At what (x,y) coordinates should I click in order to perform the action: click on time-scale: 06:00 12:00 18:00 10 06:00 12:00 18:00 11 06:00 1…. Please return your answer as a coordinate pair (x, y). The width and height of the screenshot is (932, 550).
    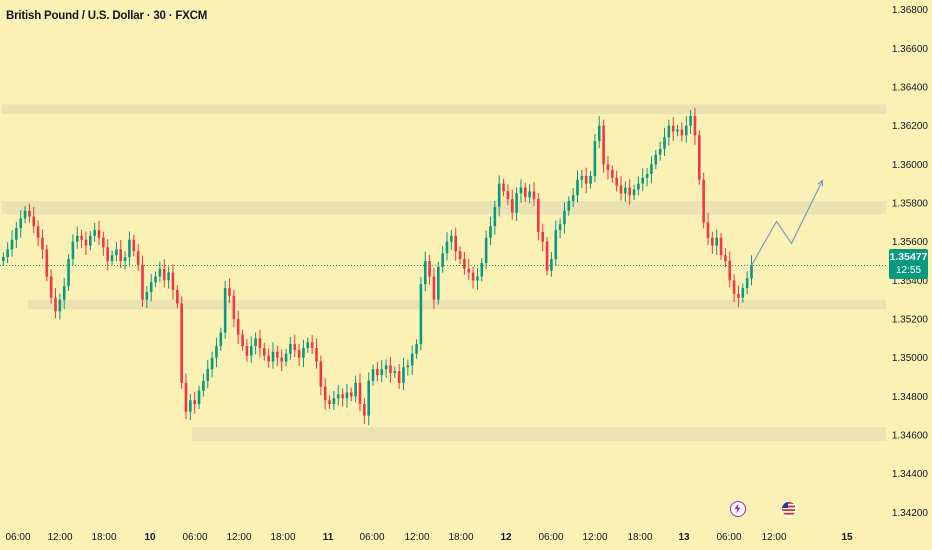
    Looking at the image, I should click on (429, 537).